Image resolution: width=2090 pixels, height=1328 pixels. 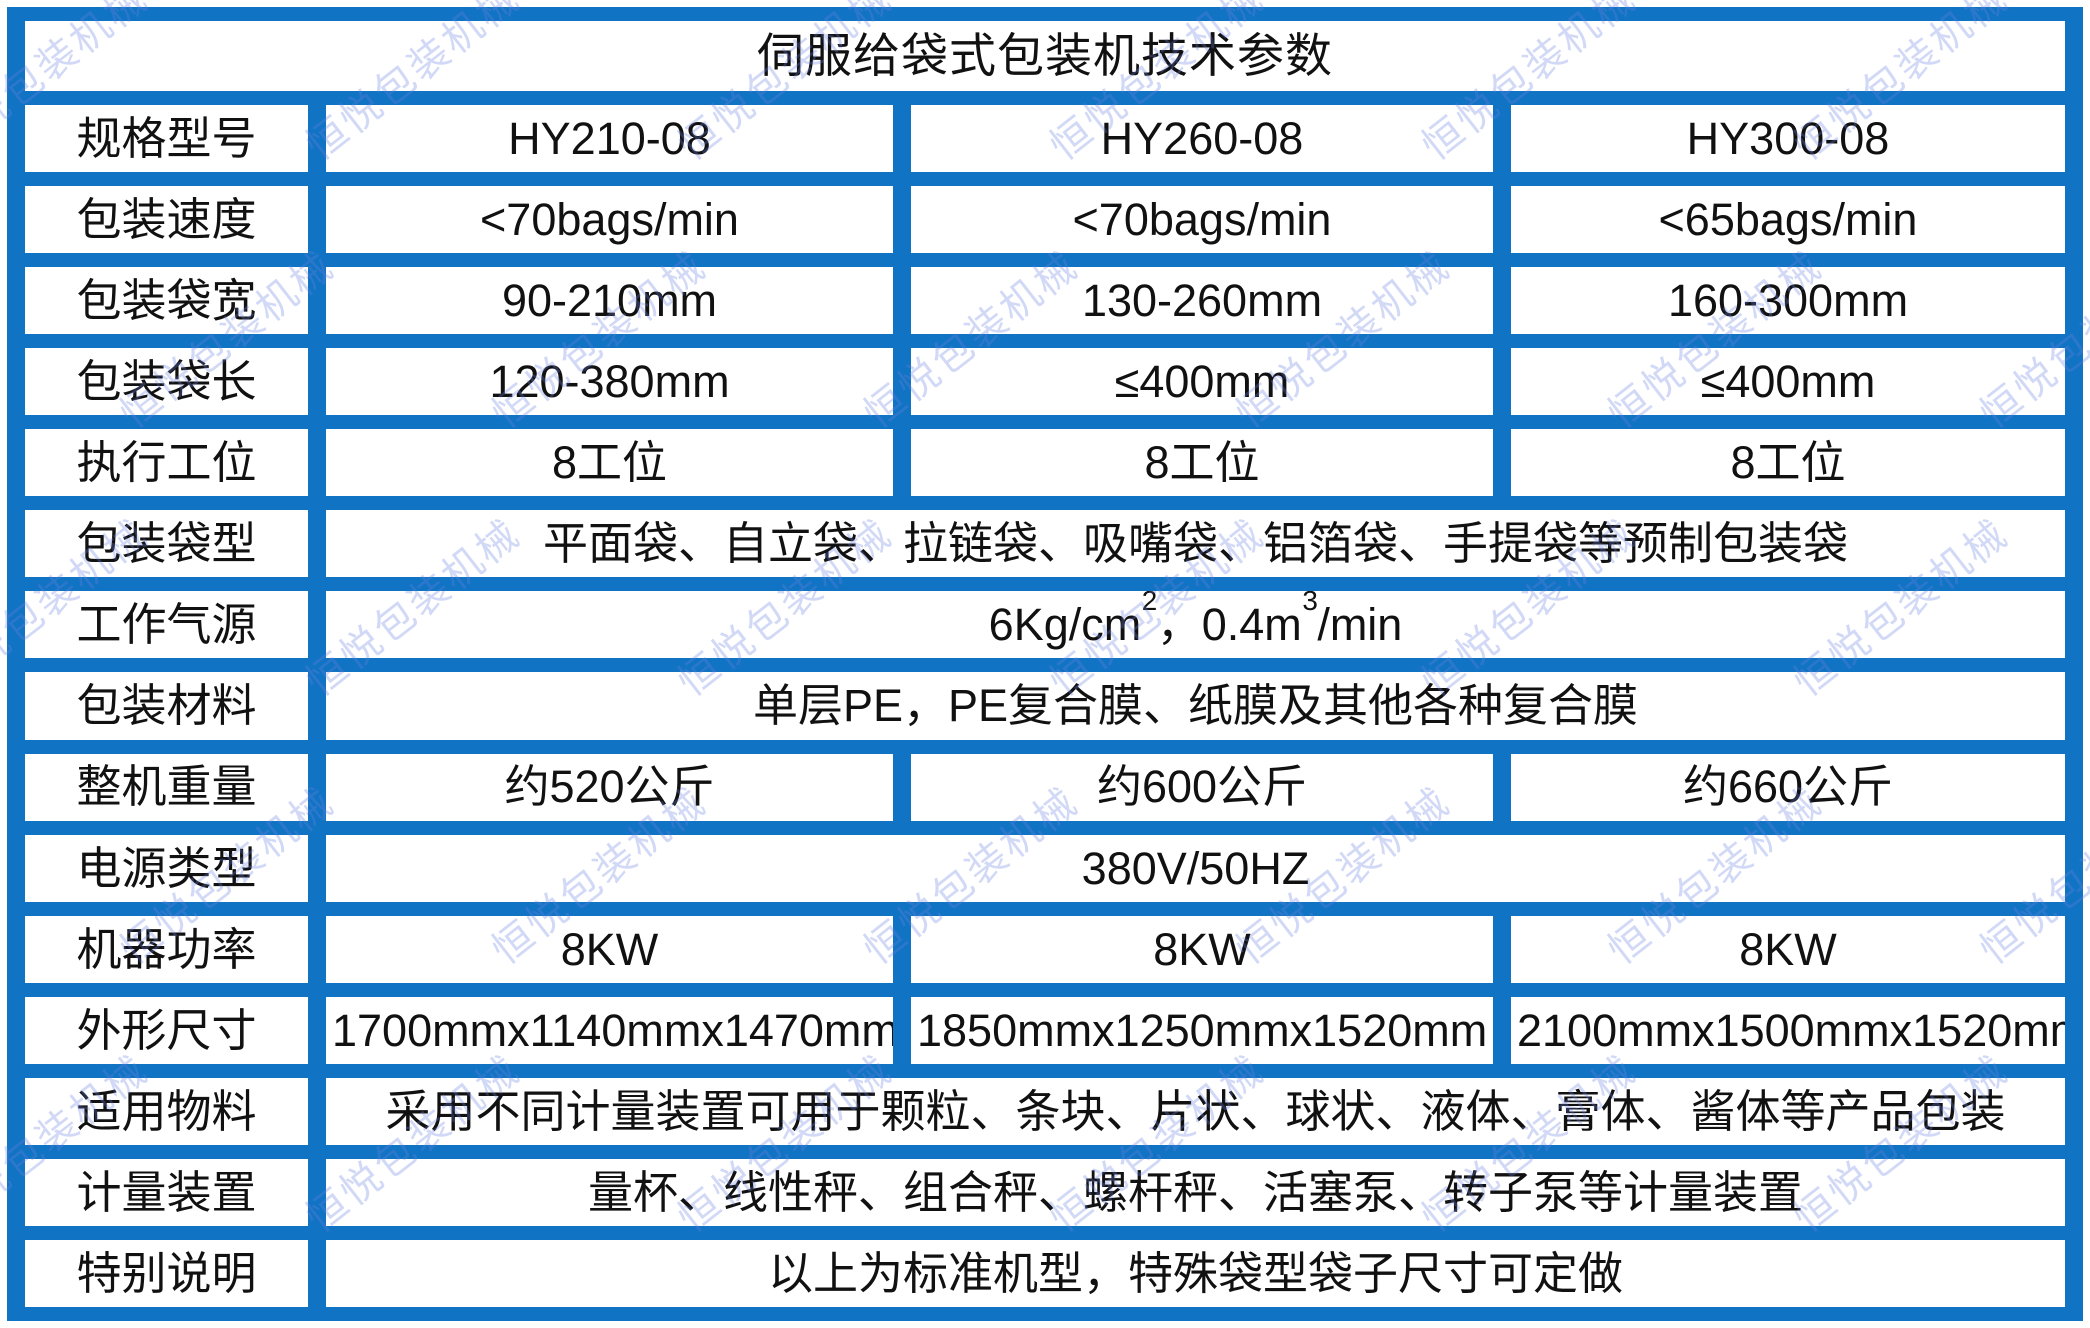 What do you see at coordinates (166, 382) in the screenshot?
I see `row-label: 包装袋长` at bounding box center [166, 382].